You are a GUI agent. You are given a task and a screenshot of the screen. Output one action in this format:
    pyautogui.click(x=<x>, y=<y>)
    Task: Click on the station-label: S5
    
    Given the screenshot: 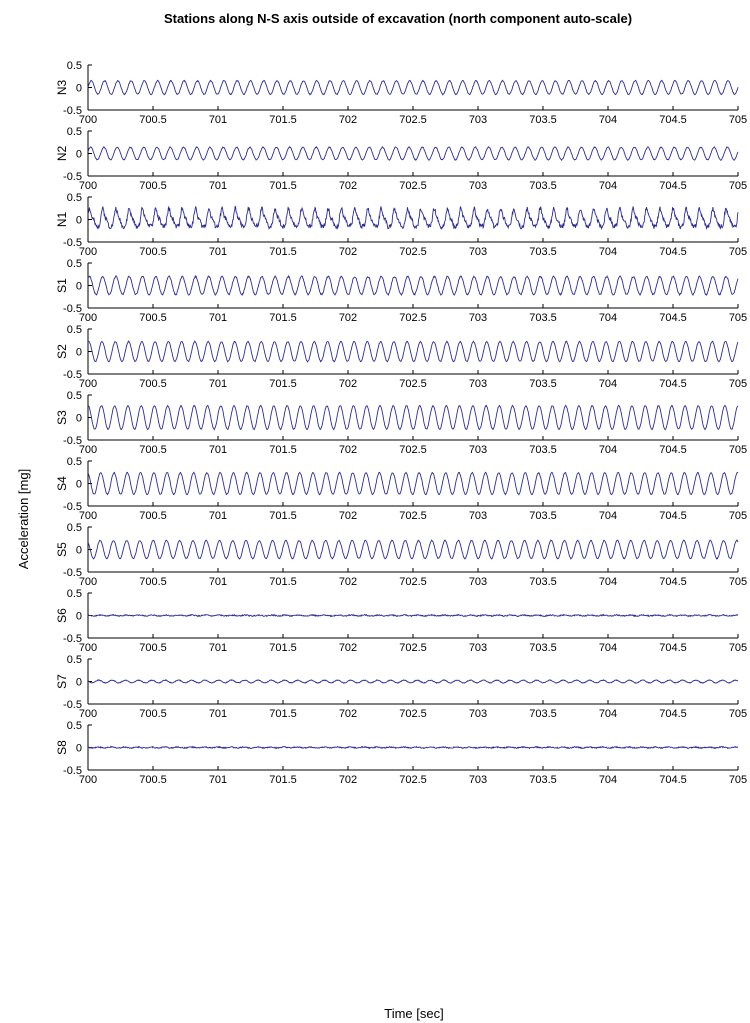 What is the action you would take?
    pyautogui.click(x=62, y=549)
    